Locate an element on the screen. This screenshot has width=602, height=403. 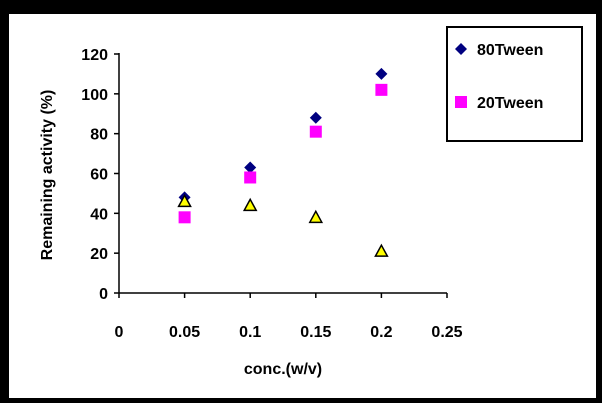
legend-label: 80Tween is located at coordinates (510, 50).